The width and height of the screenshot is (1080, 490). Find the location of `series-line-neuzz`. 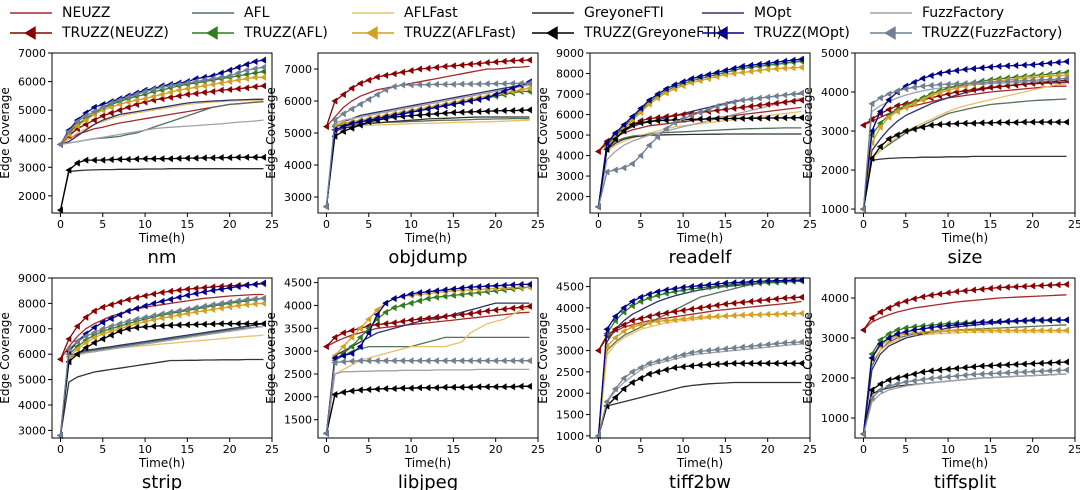

series-line-neuzz is located at coordinates (161, 326).